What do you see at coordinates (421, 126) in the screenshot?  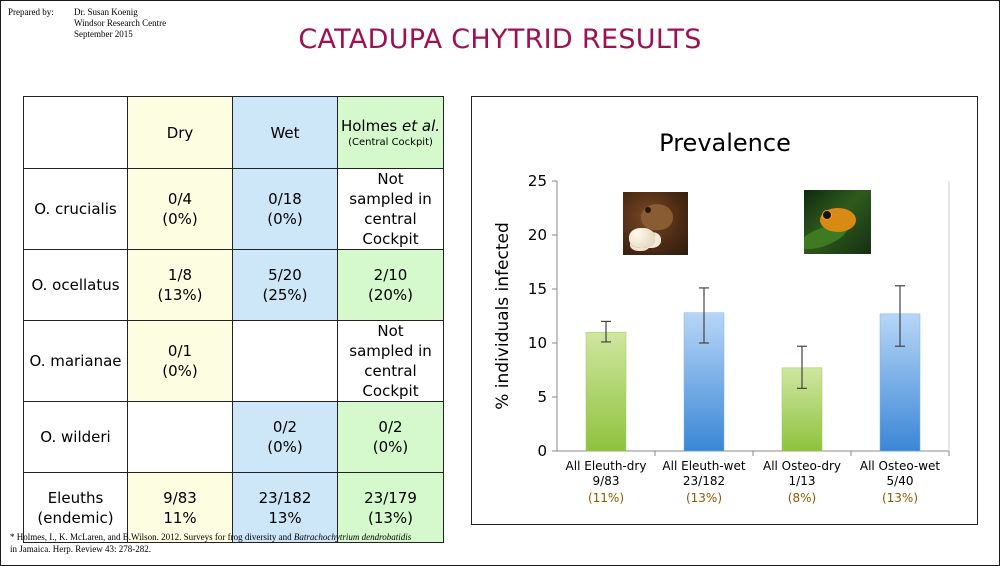 I see `header-holmes-etal: et al.` at bounding box center [421, 126].